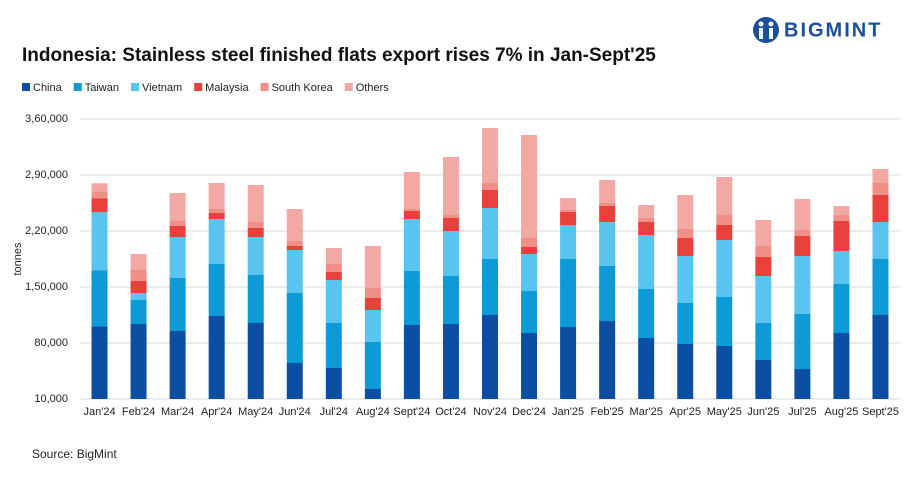 The image size is (906, 479). Describe the element at coordinates (102, 88) in the screenshot. I see `legend-label: Taiwan` at that location.